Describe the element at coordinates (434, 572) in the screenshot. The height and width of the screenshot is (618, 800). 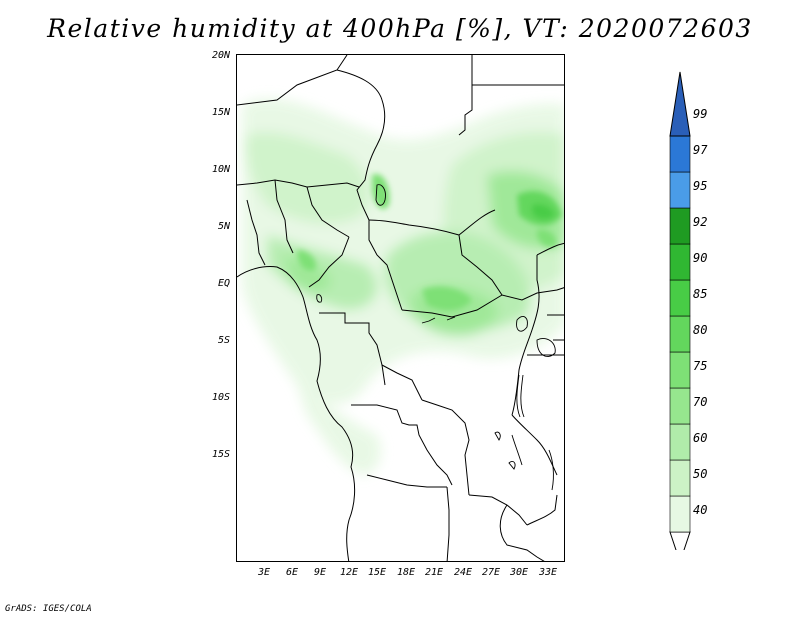
I see `lon-label-21e: 21E` at that location.